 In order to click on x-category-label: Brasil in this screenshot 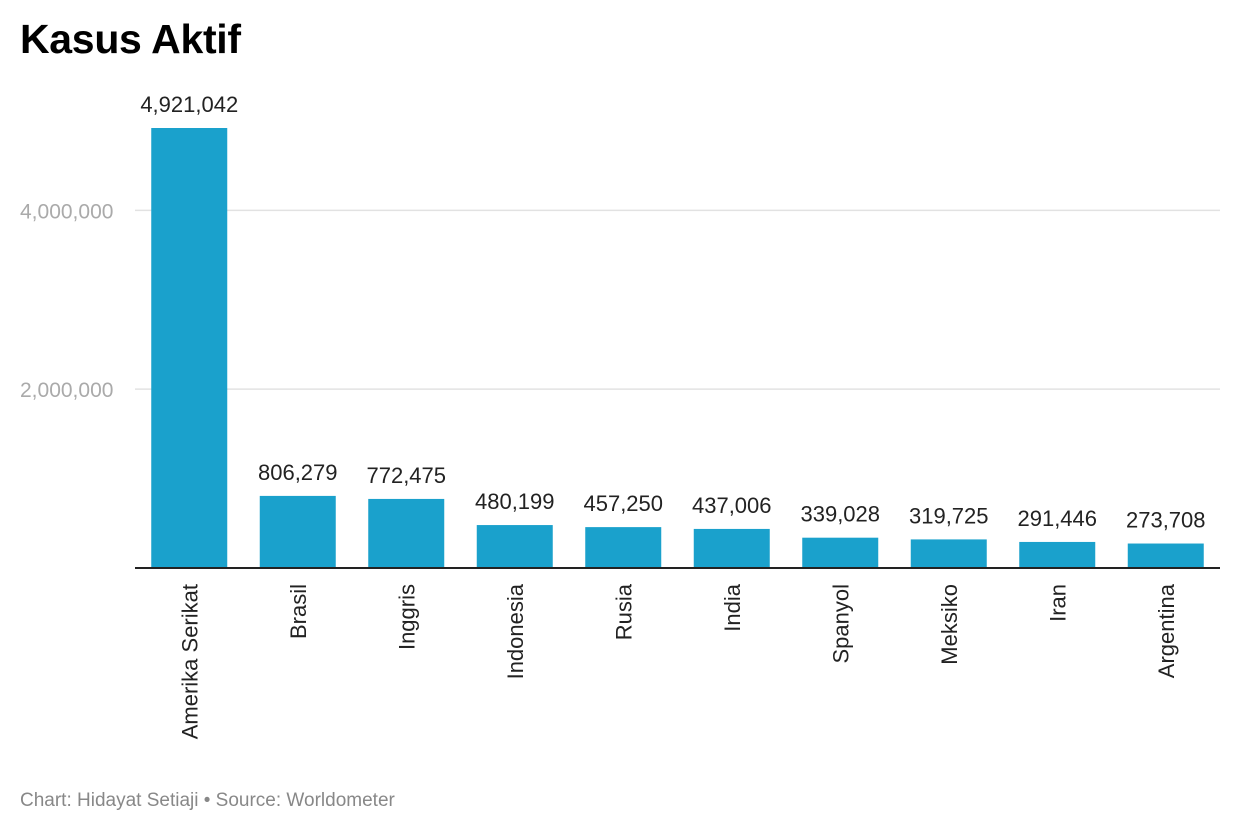, I will do `click(298, 611)`.